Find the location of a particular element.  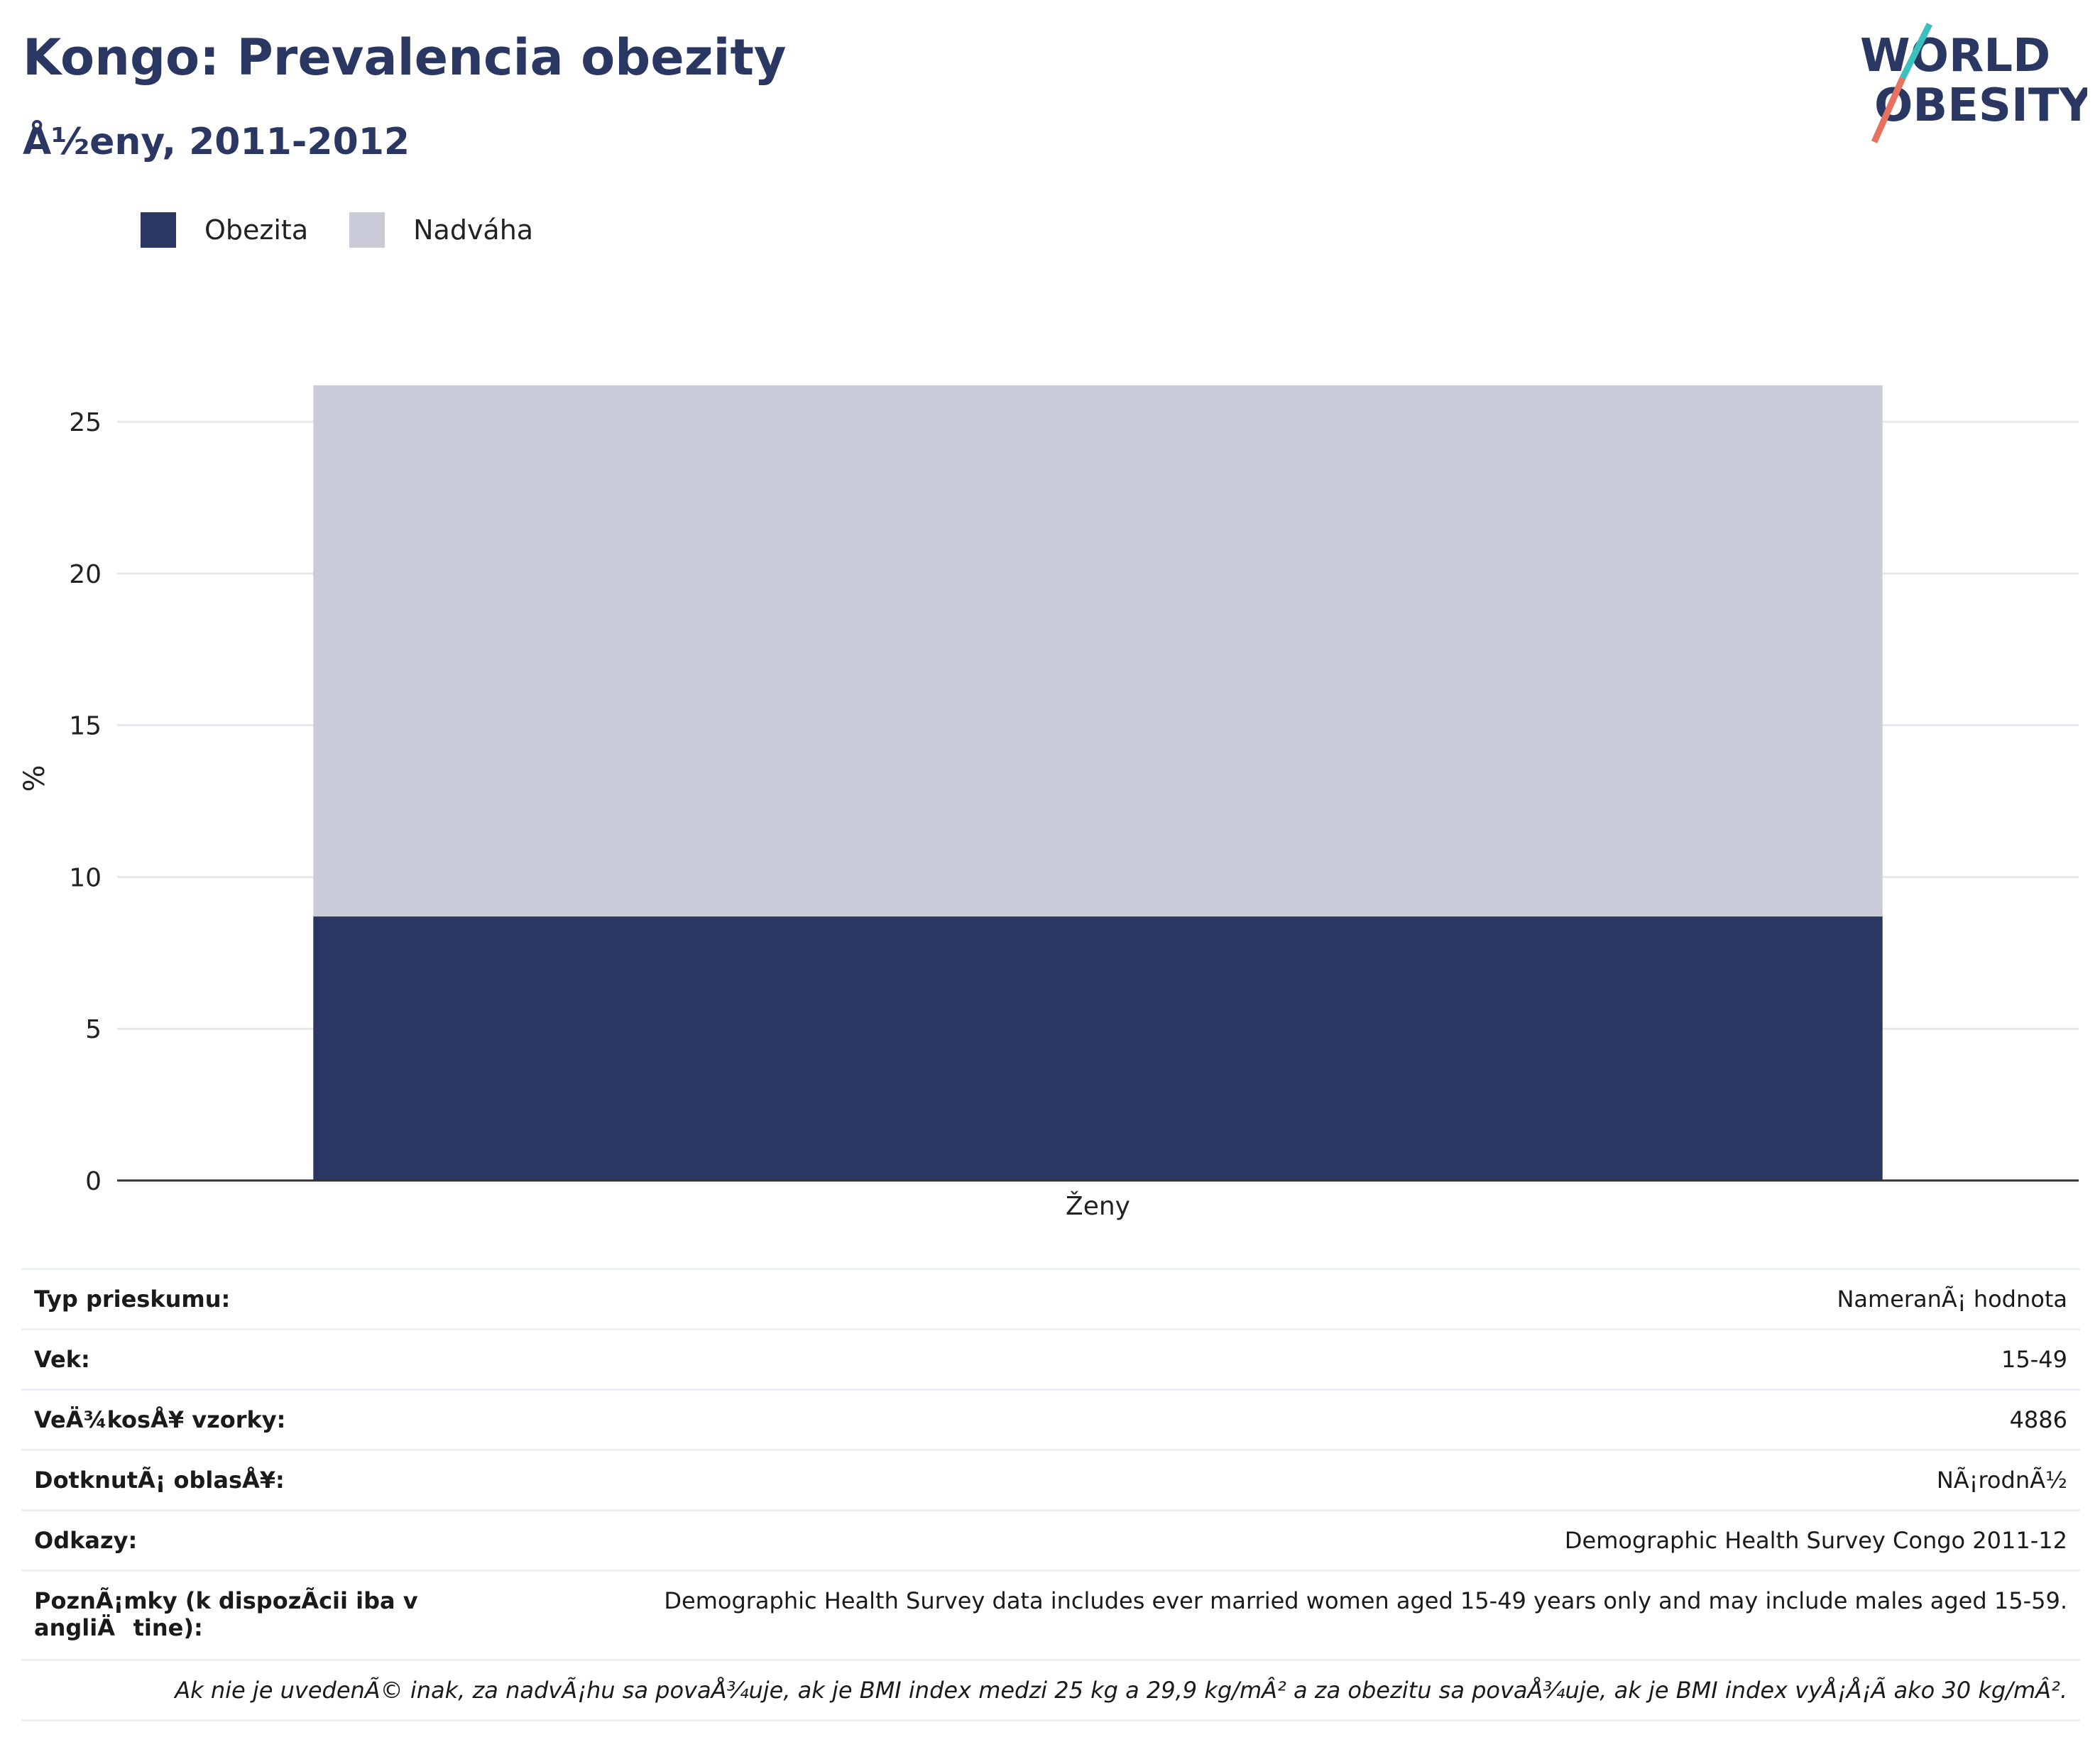

y-tick-label: 0 is located at coordinates (93, 1181).